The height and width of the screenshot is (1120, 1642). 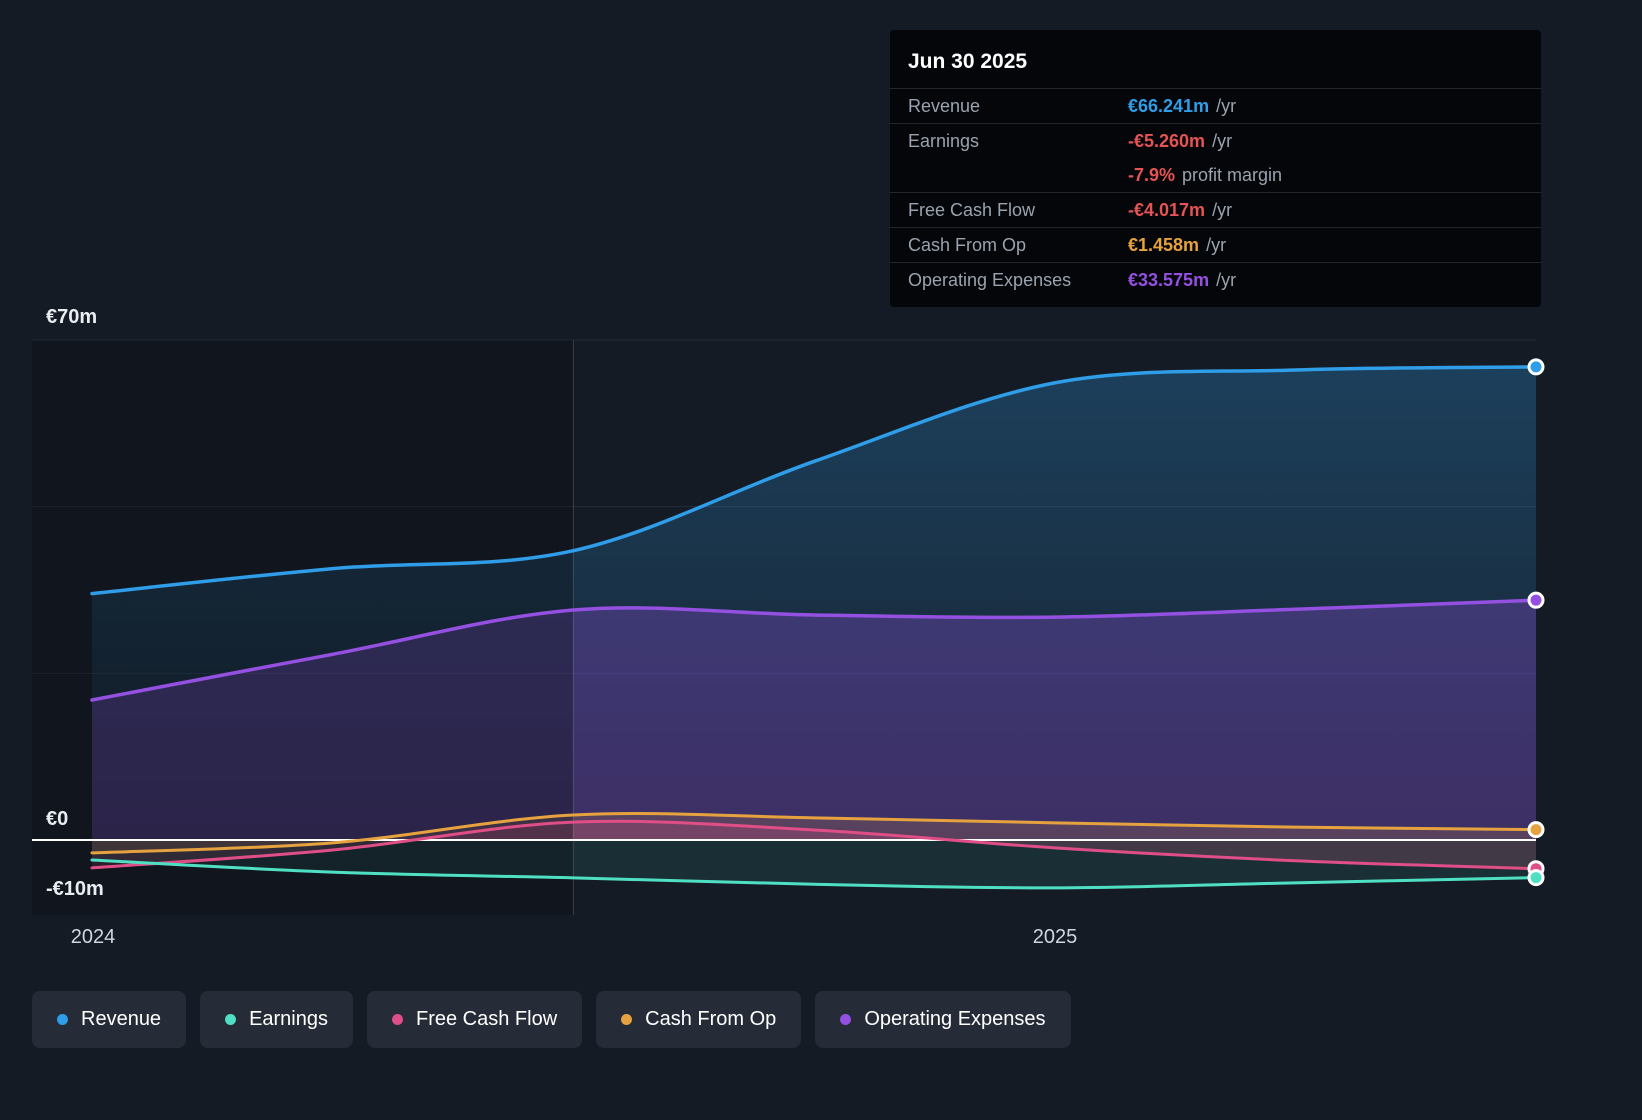 I want to click on tooltip-label-revenue: Revenue, so click(x=944, y=105).